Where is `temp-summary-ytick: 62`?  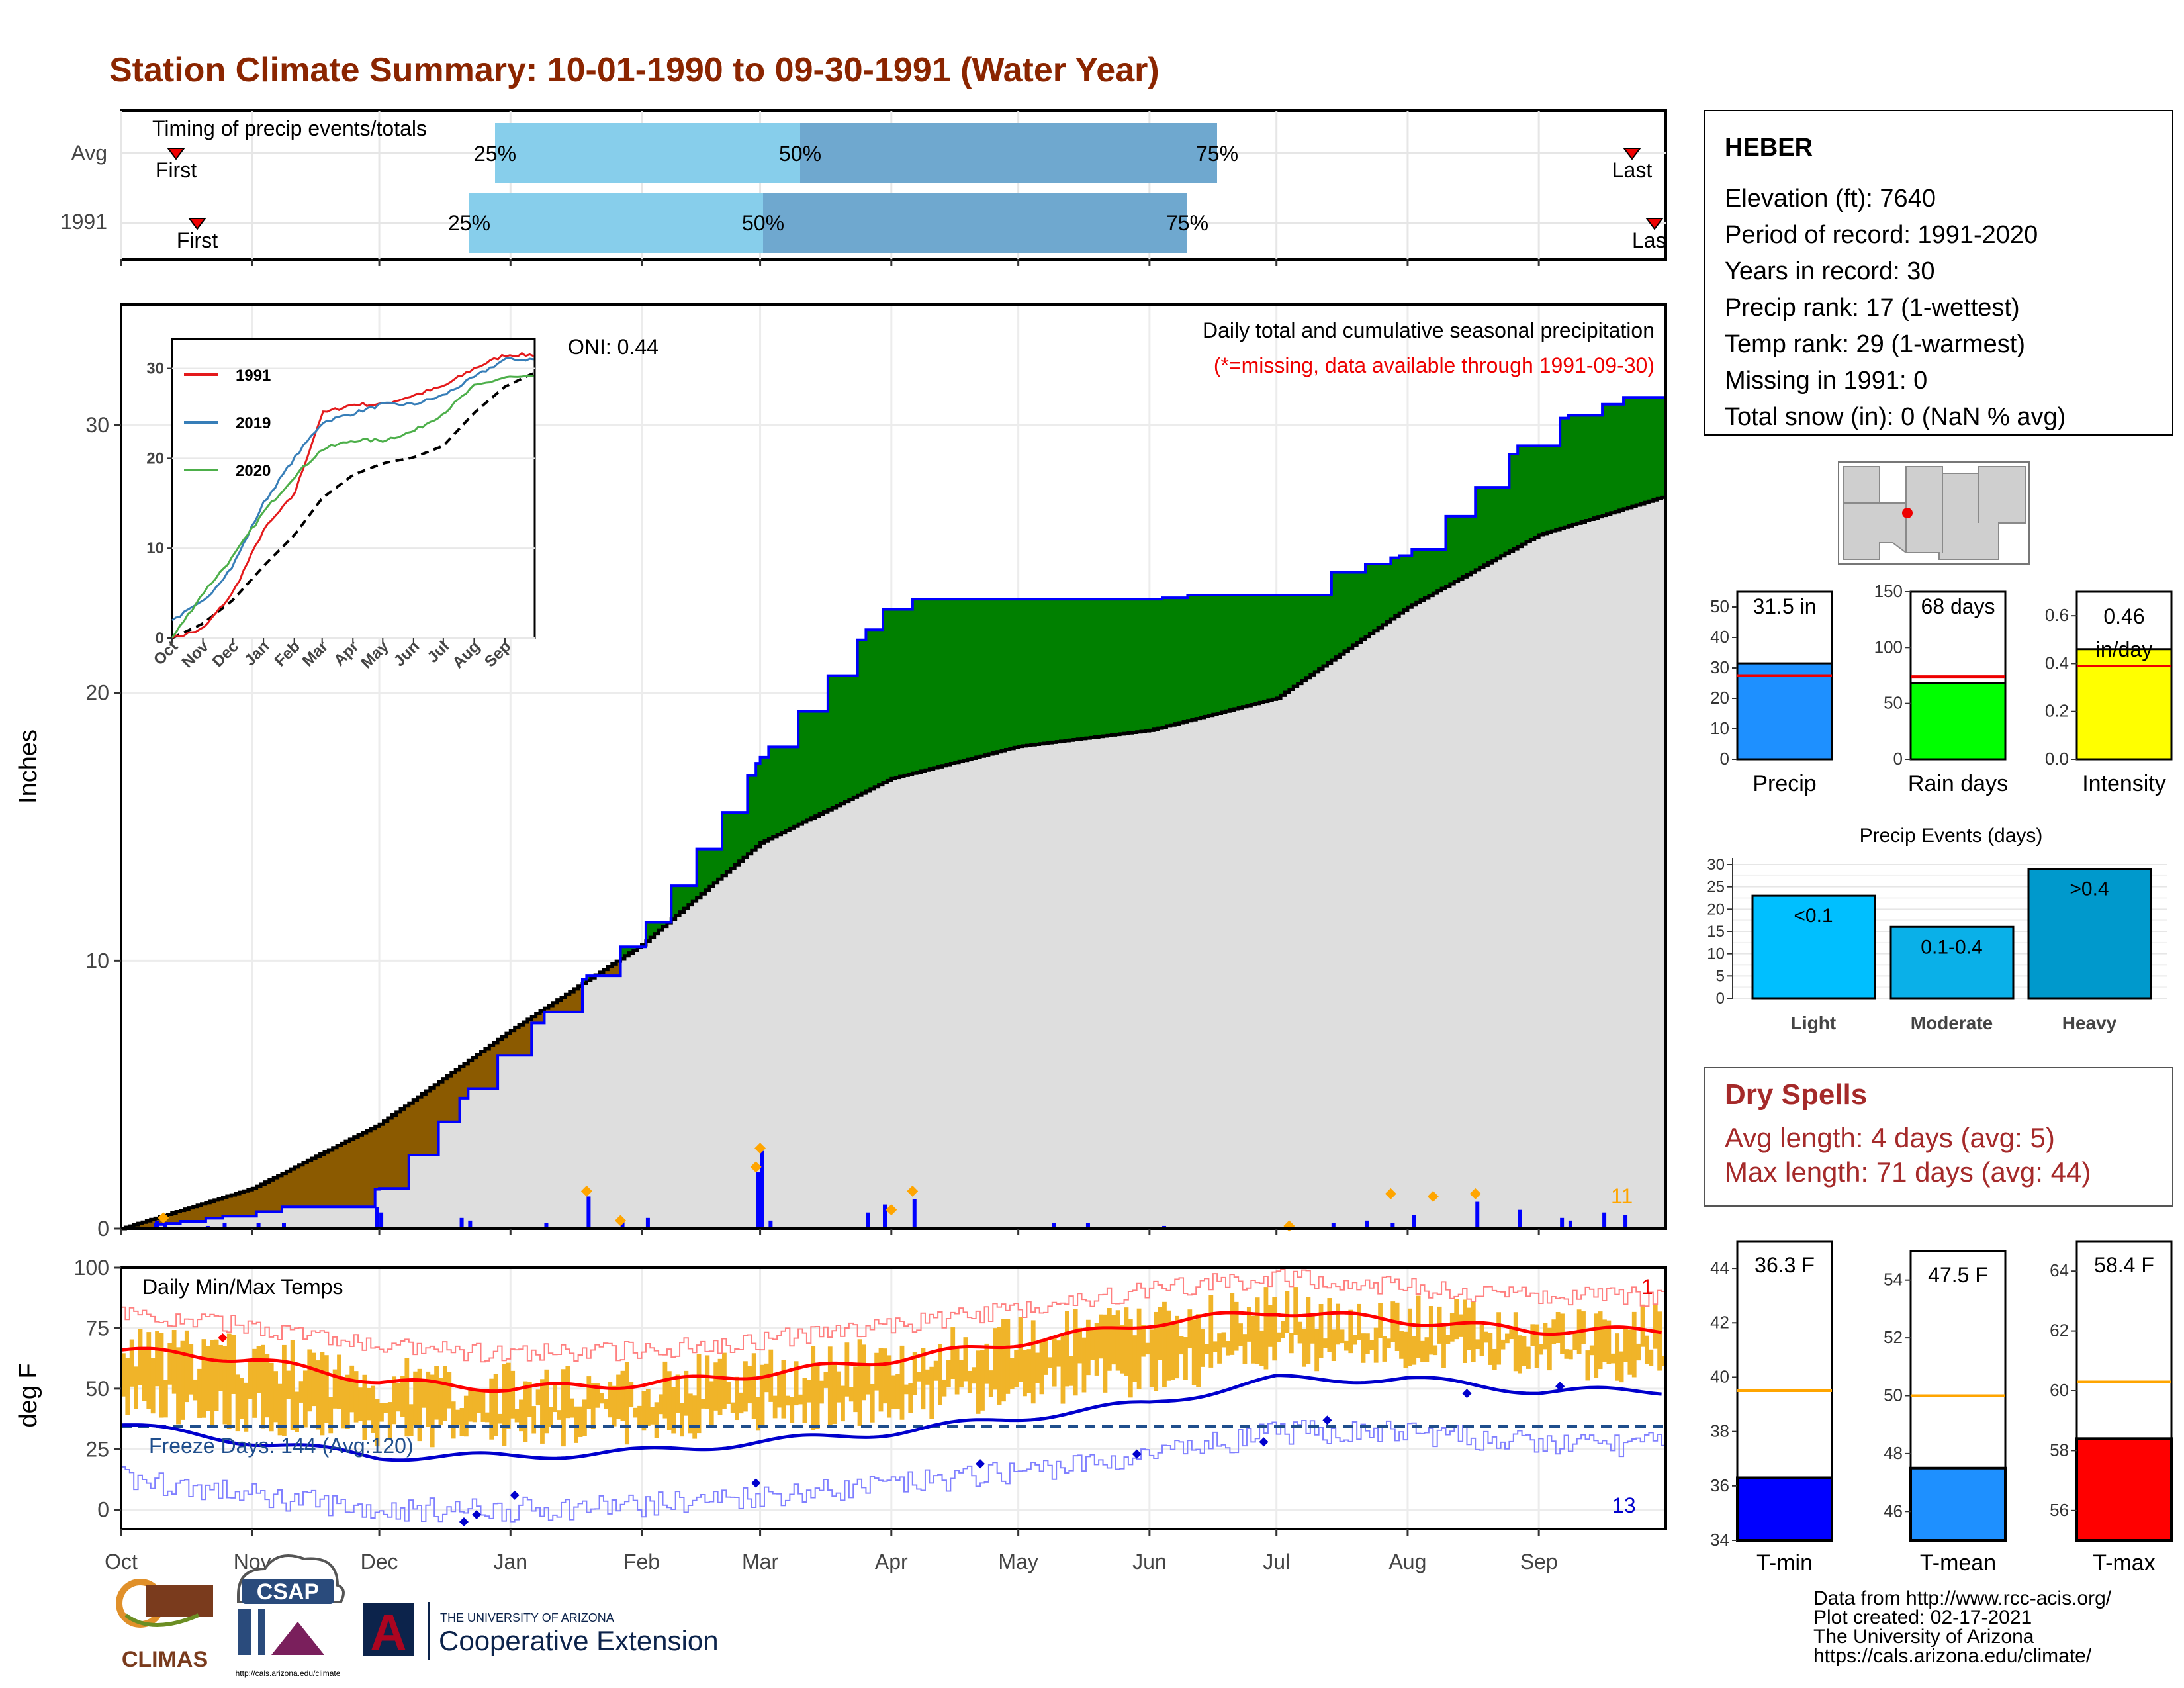 temp-summary-ytick: 62 is located at coordinates (2059, 1330).